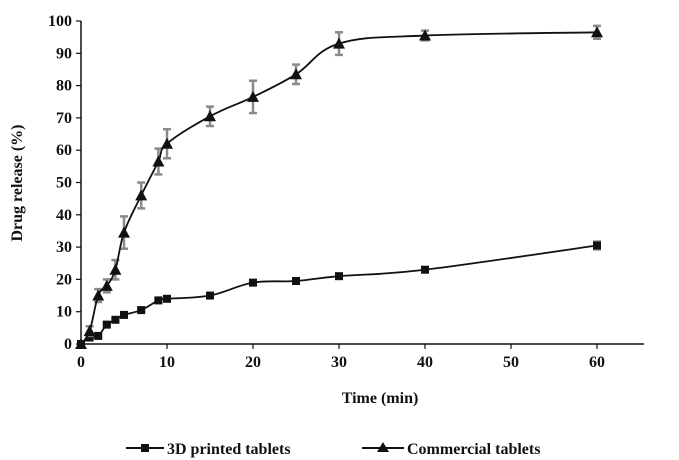 This screenshot has width=679, height=460. I want to click on y-tick-label: 10, so click(64, 312).